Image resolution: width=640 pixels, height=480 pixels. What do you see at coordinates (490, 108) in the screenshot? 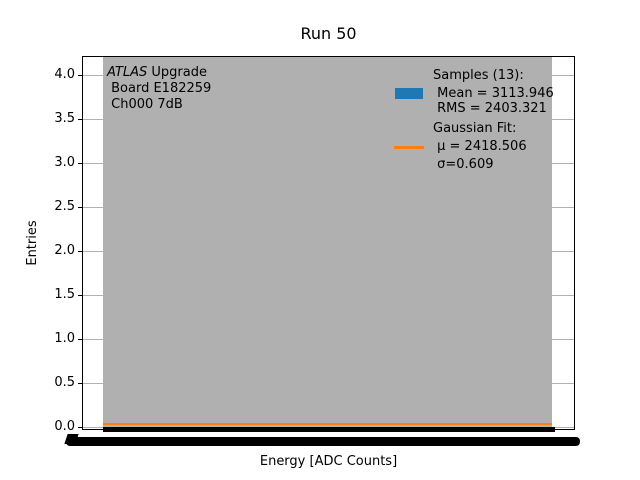
I see `legend-rms-value: RMS = 2403.321` at bounding box center [490, 108].